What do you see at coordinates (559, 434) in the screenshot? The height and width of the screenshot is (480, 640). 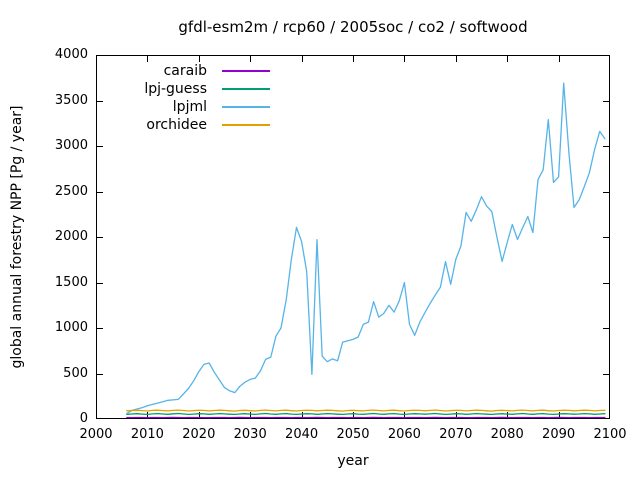 I see `x-tick-label: 2090` at bounding box center [559, 434].